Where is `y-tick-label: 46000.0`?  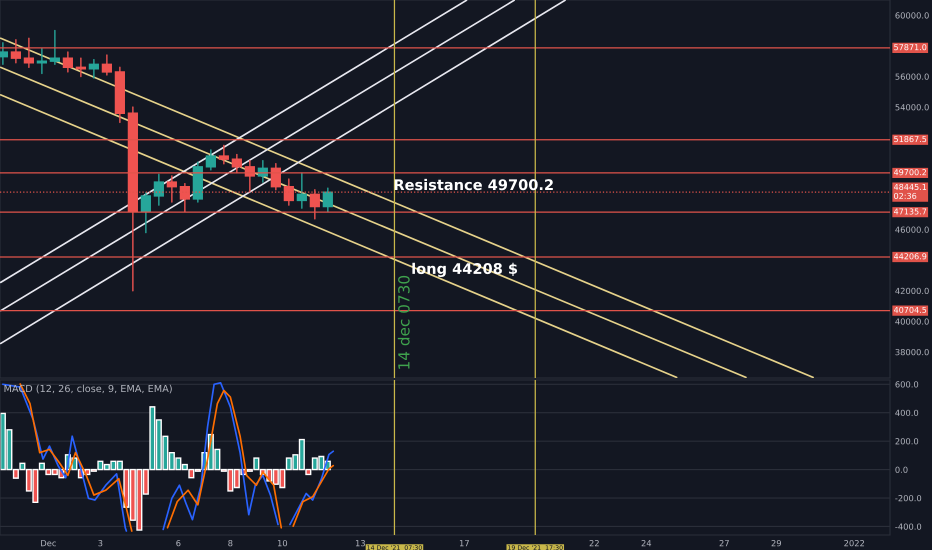
y-tick-label: 46000.0 is located at coordinates (912, 229).